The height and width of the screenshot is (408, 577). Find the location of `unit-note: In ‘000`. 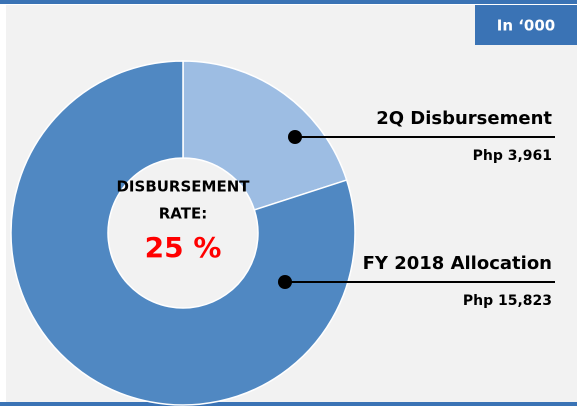

unit-note: In ‘000 is located at coordinates (526, 26).